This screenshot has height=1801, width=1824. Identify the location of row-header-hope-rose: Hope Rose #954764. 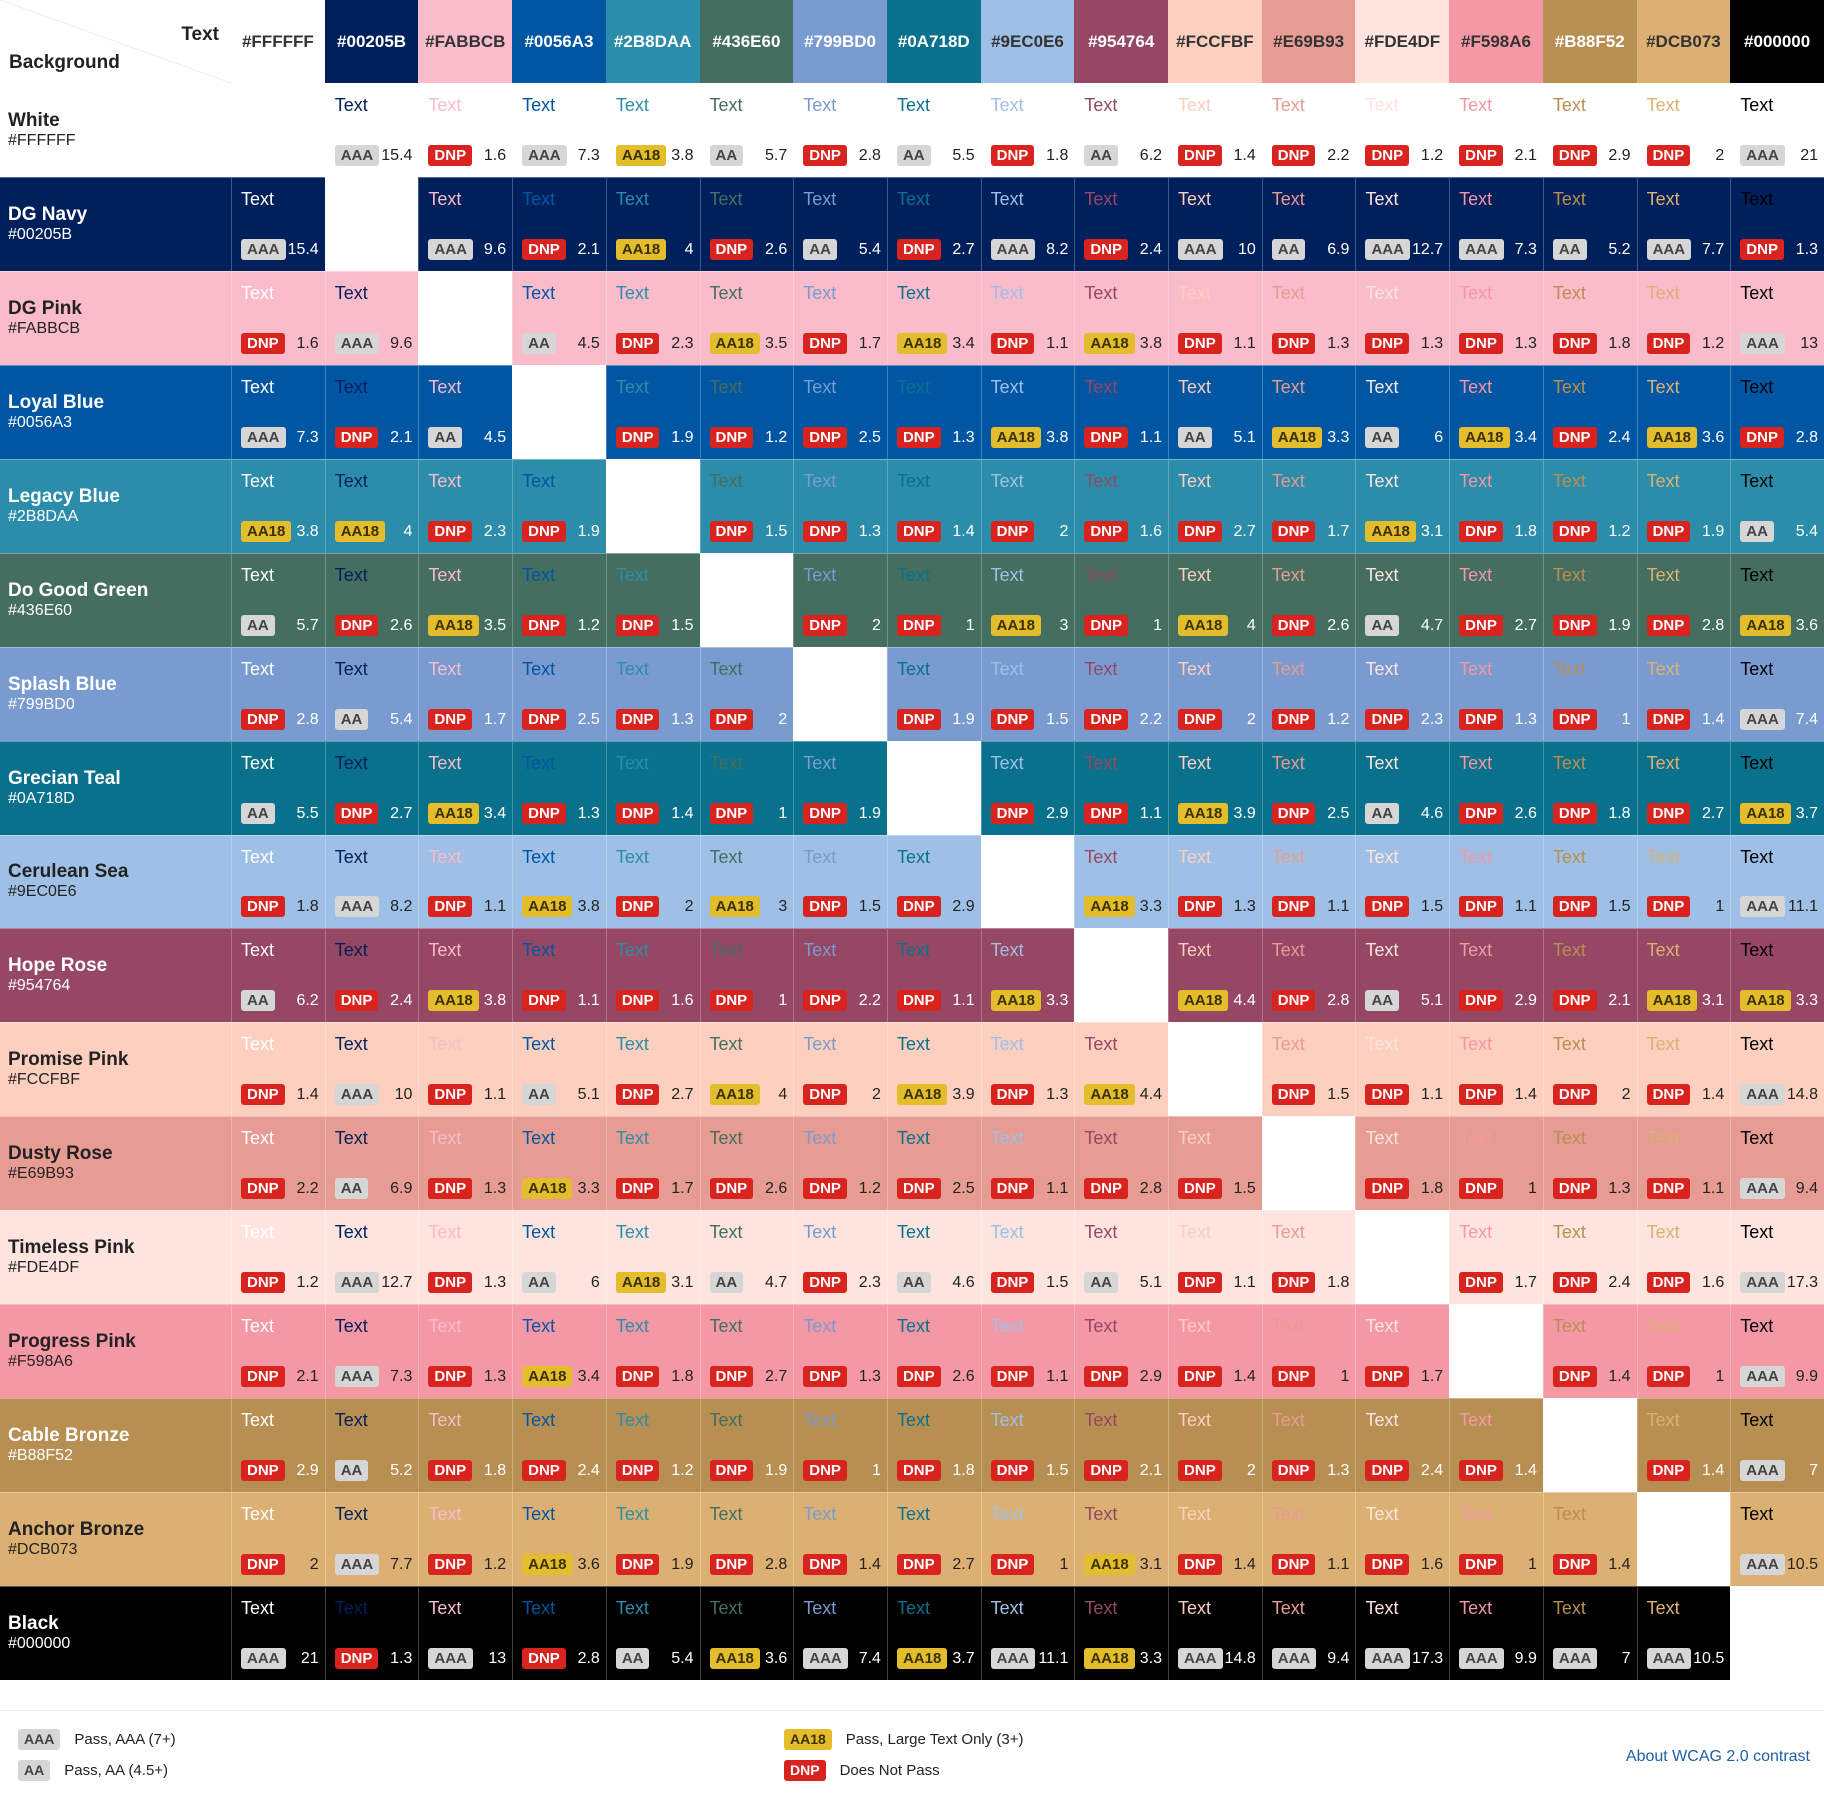
(115, 975).